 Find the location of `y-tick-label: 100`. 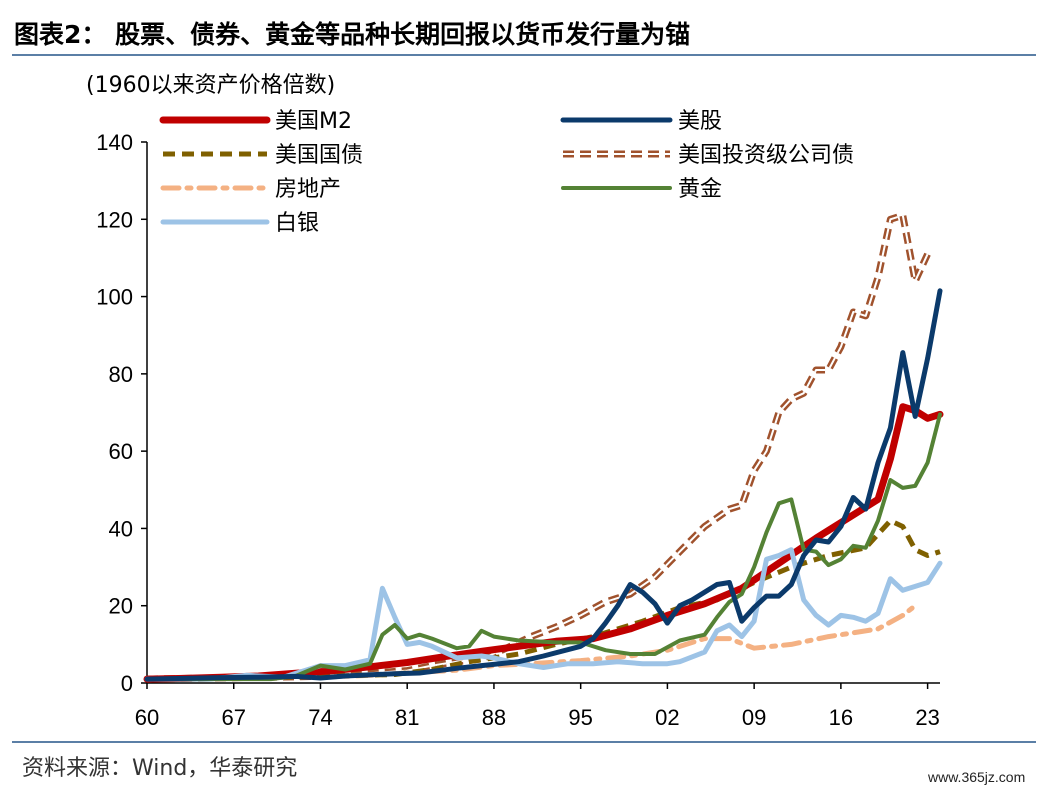

y-tick-label: 100 is located at coordinates (114, 297).